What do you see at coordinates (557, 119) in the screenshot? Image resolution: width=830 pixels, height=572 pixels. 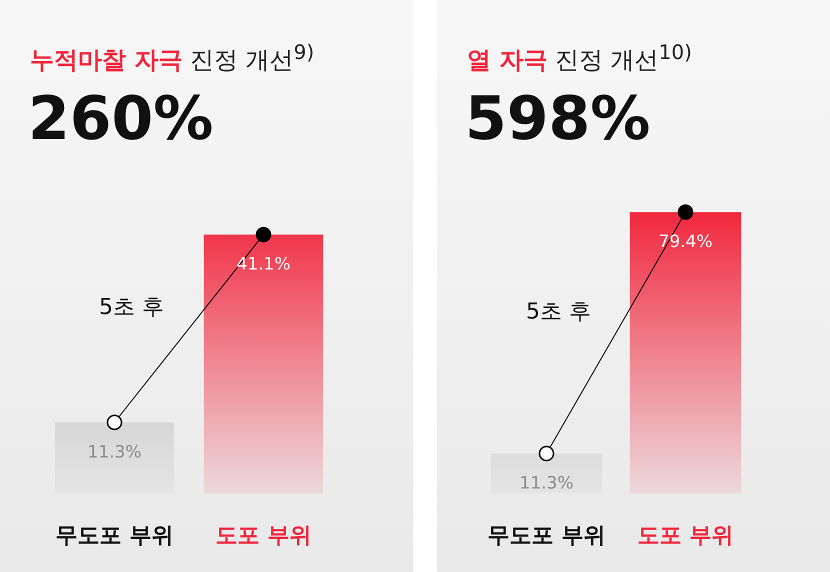 I see `chart-subtitle: 598%` at bounding box center [557, 119].